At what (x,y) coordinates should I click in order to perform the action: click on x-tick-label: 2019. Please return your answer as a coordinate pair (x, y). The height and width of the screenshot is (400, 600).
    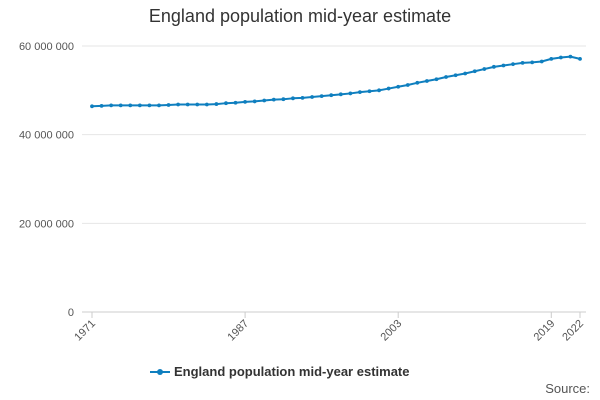
    Looking at the image, I should click on (545, 331).